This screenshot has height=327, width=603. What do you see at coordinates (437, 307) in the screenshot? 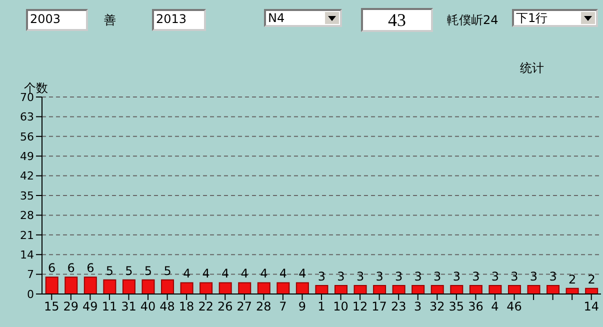
I see `x-tick-label: 32` at bounding box center [437, 307].